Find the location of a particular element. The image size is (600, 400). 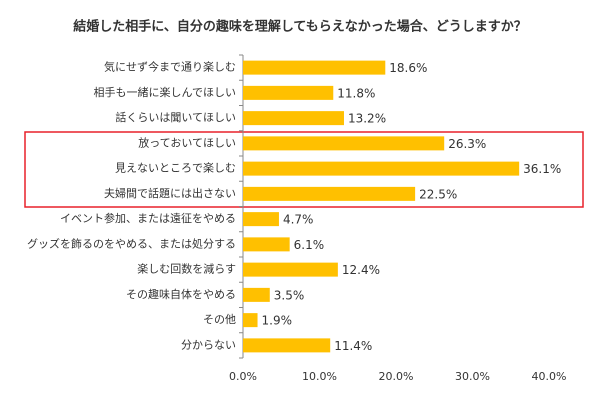

value-label: 11.8% is located at coordinates (356, 93).